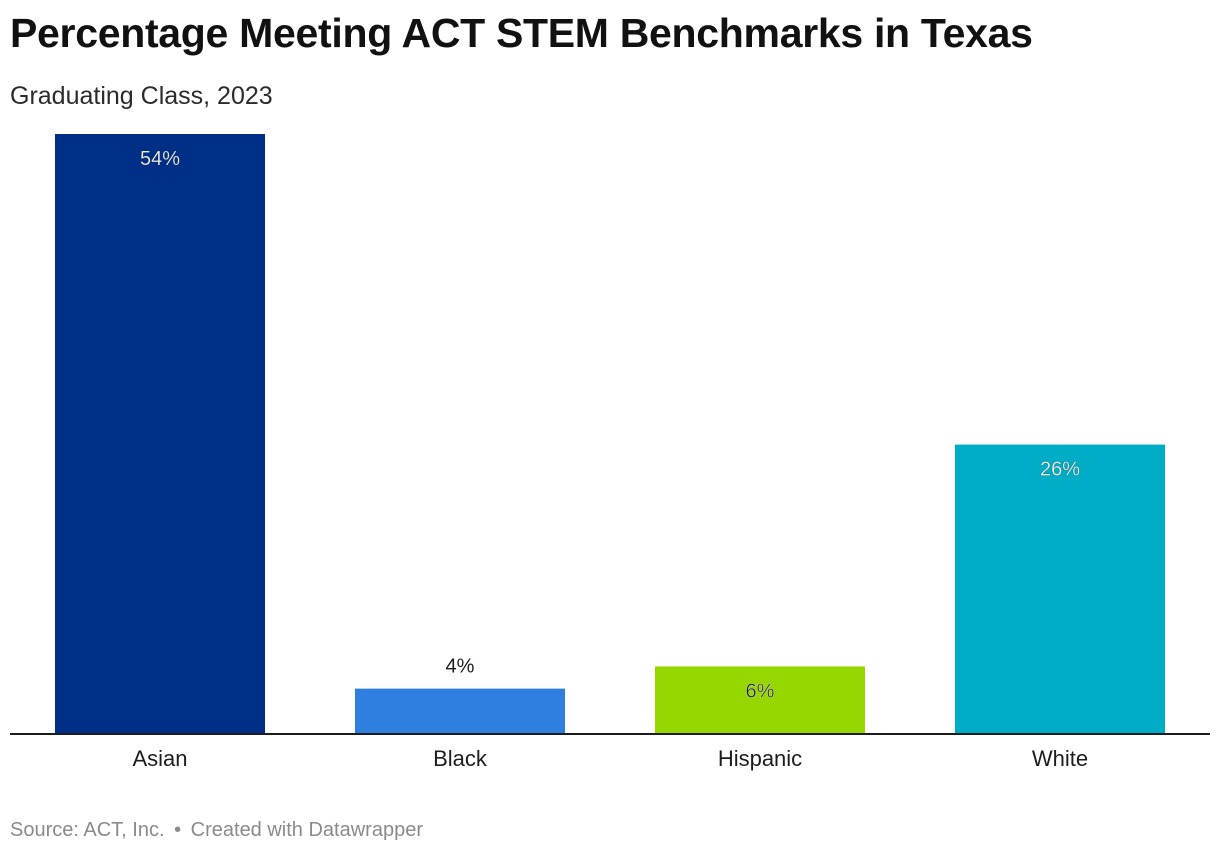 This screenshot has height=854, width=1220. Describe the element at coordinates (87, 830) in the screenshot. I see `source-text: Source: ACT, Inc.` at that location.